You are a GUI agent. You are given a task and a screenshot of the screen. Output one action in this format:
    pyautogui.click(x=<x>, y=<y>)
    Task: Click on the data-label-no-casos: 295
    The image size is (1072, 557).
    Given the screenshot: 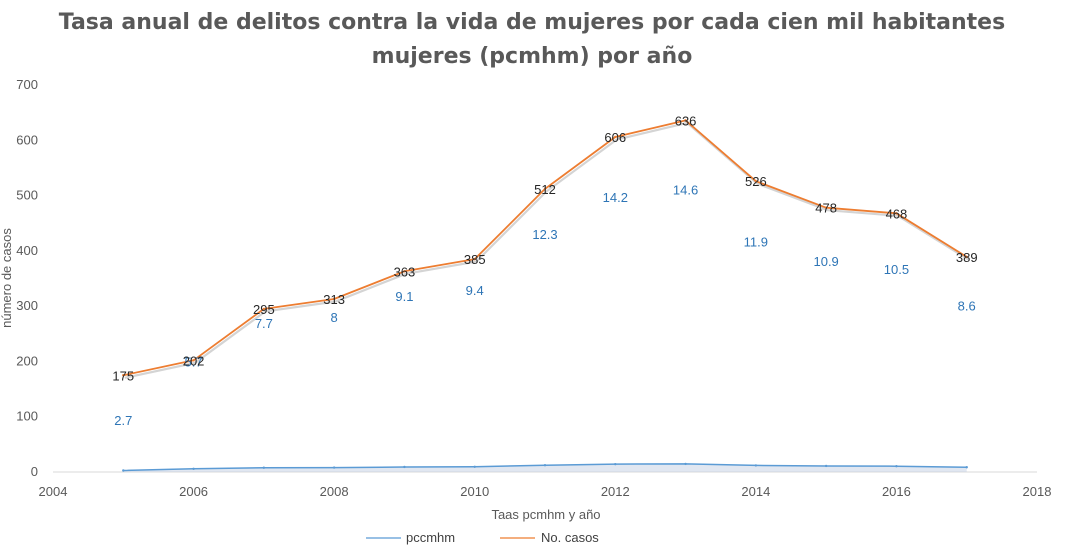 What is the action you would take?
    pyautogui.click(x=264, y=309)
    